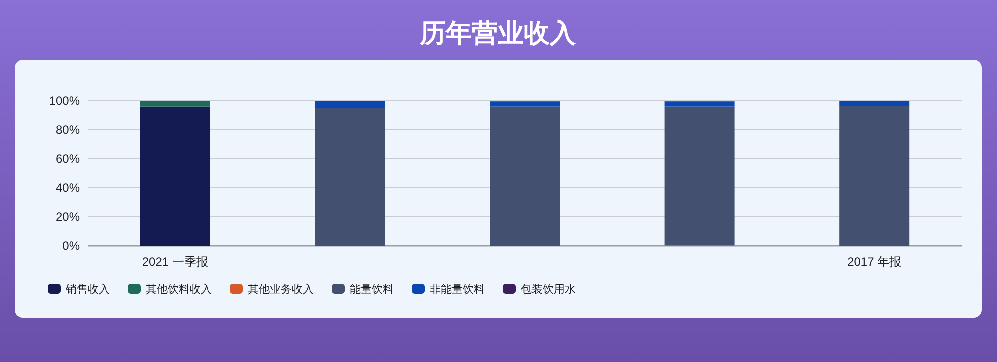 This screenshot has height=362, width=997. I want to click on legend-label: 能量饮料, so click(372, 289).